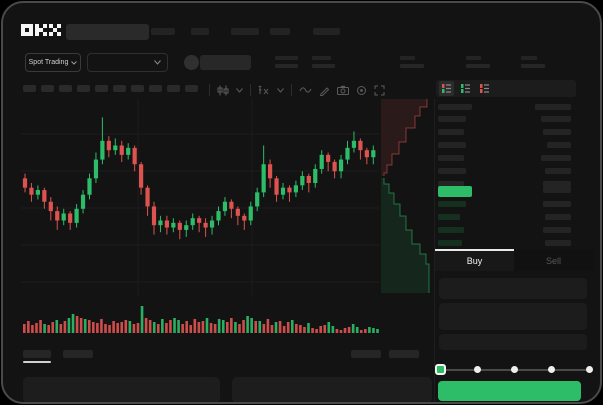 This screenshot has width=603, height=405. I want to click on book-asks-icon, so click(484, 88).